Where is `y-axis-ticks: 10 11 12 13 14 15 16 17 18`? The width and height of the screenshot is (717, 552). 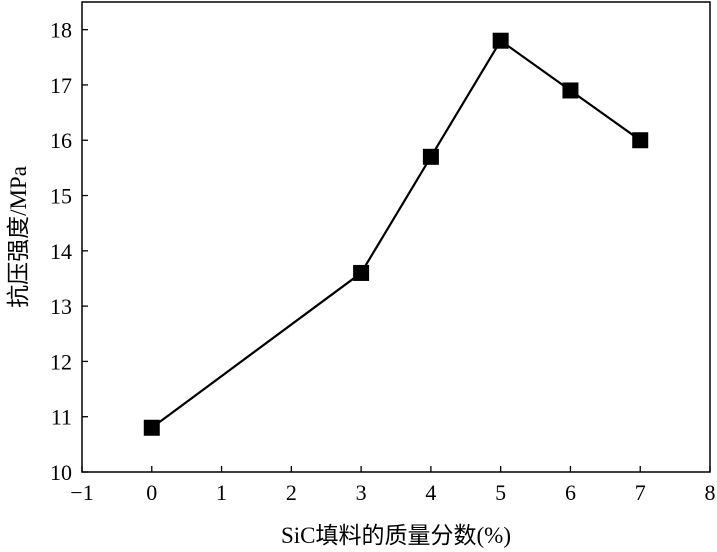 y-axis-ticks: 10 11 12 13 14 15 16 17 18 is located at coordinates (69, 251).